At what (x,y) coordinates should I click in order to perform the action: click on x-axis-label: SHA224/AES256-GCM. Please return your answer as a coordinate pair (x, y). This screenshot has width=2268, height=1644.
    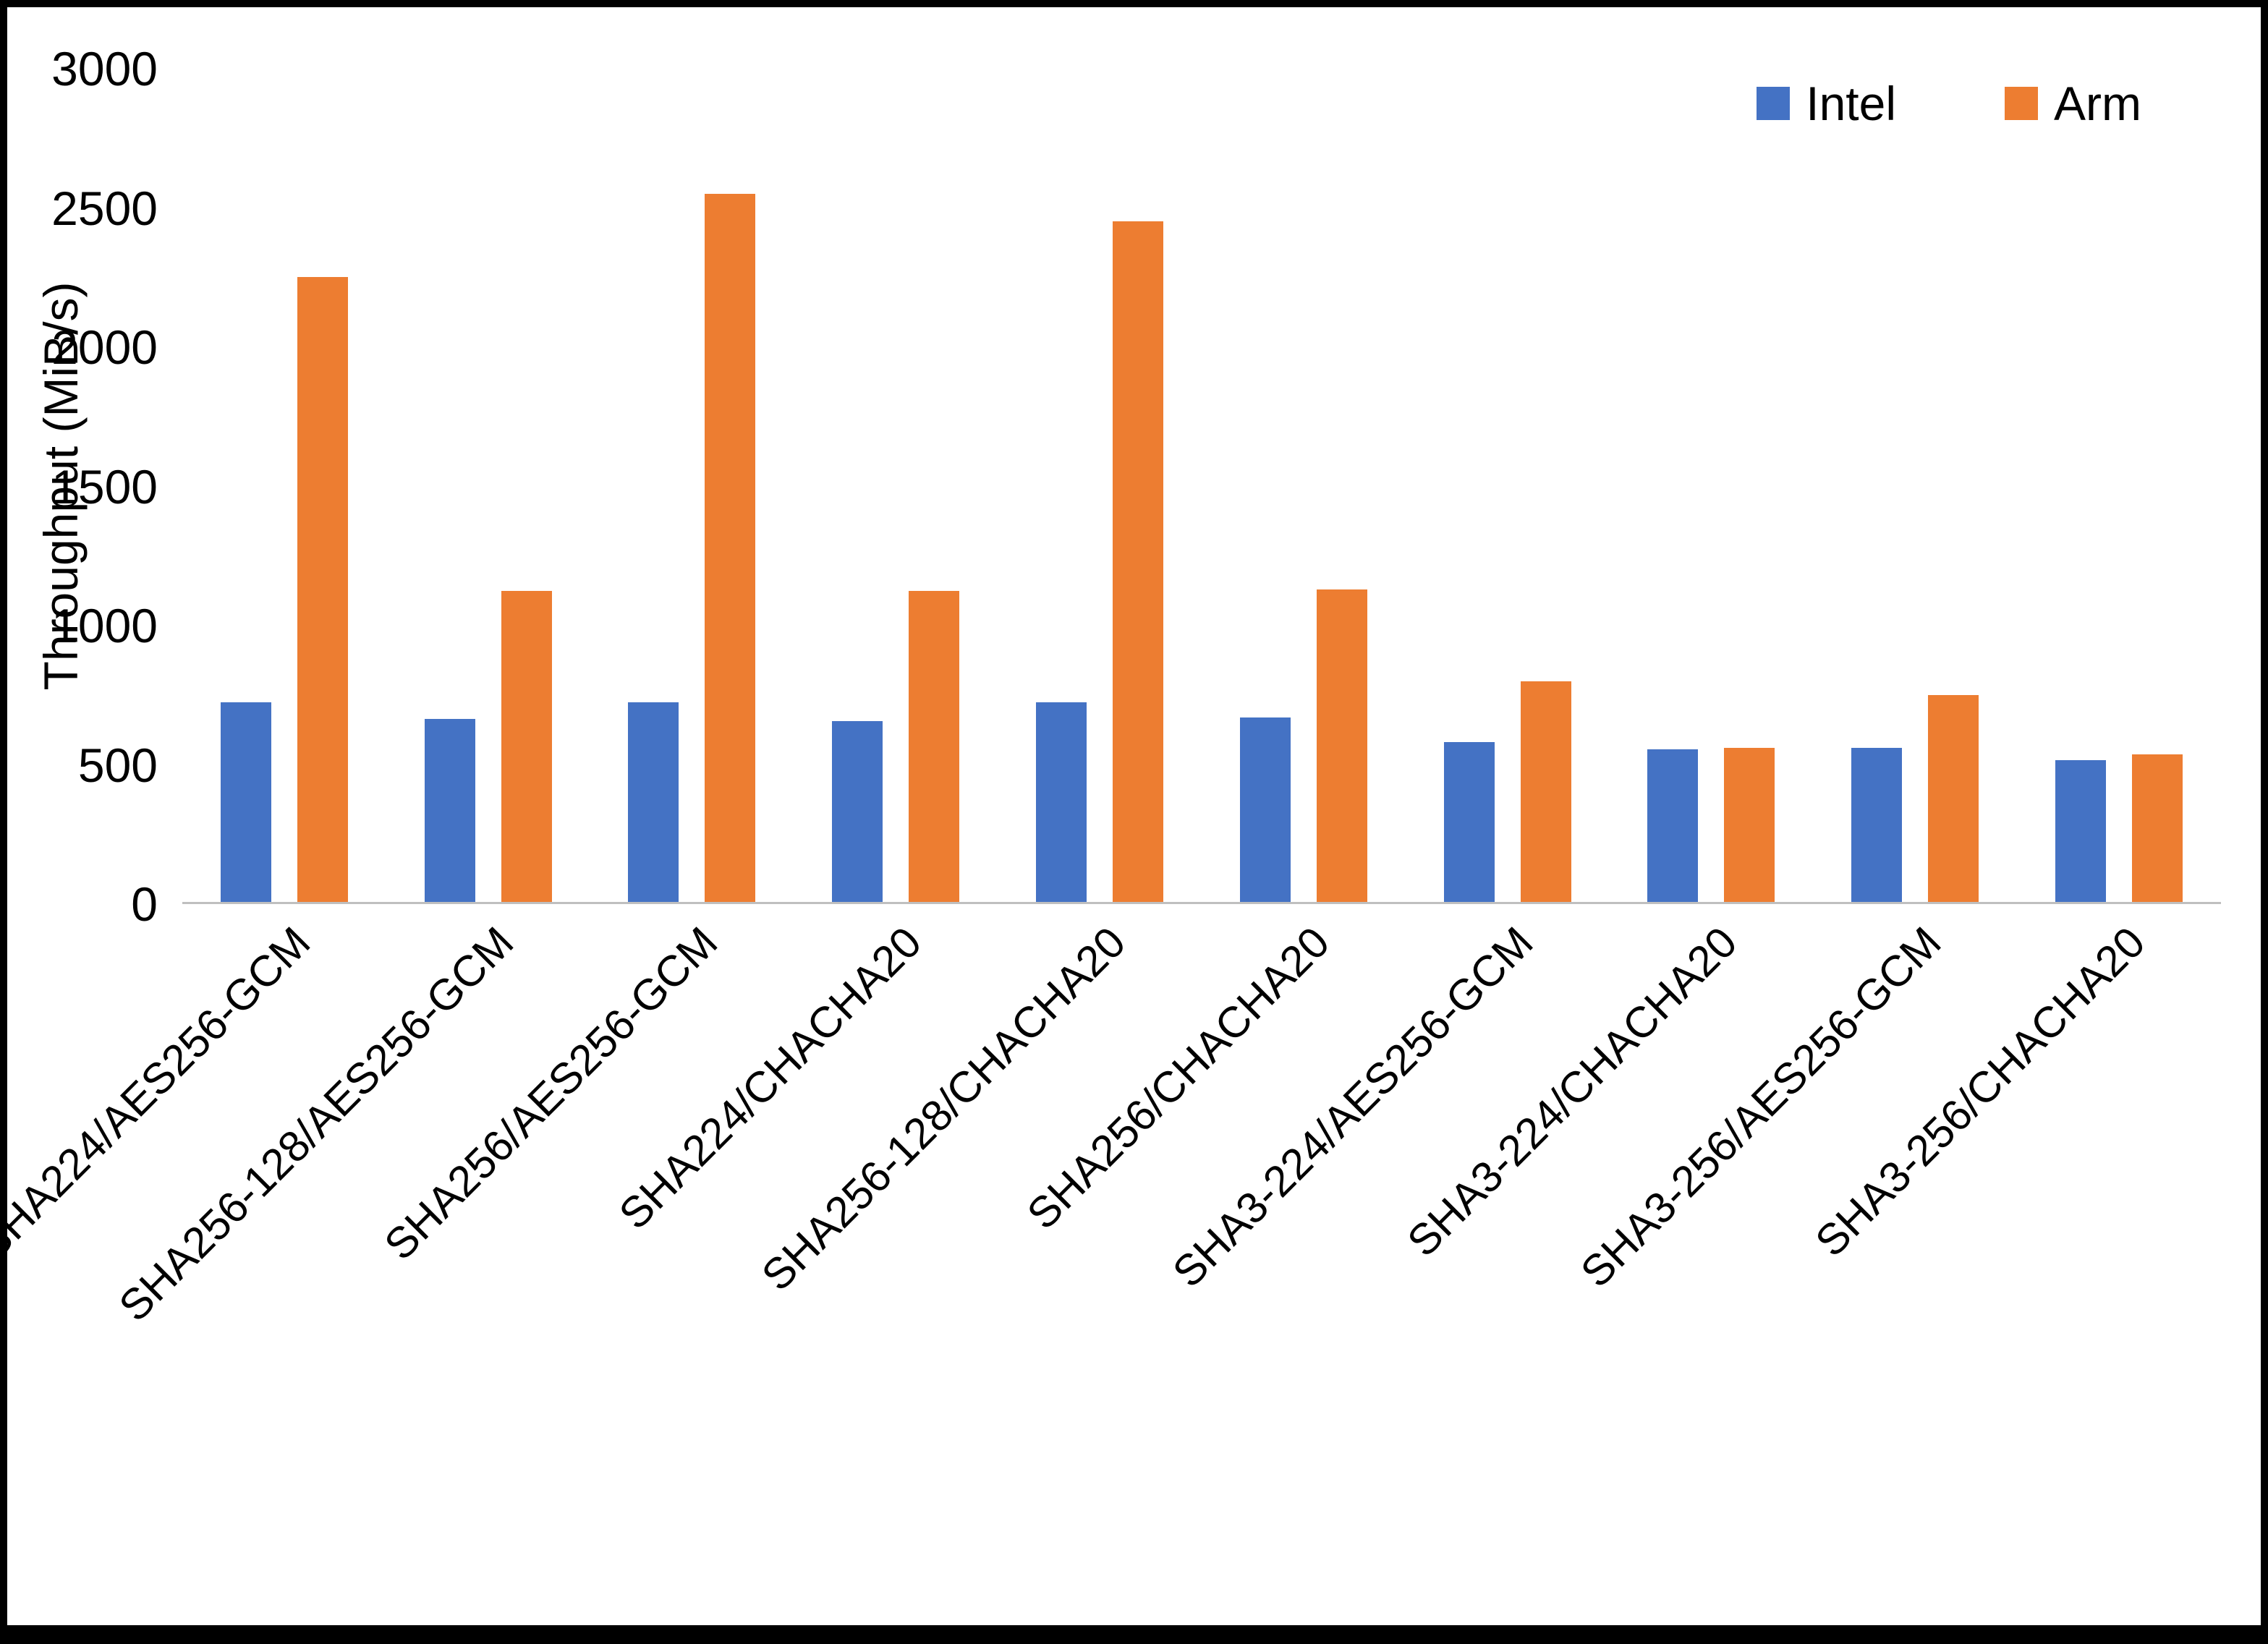
    Looking at the image, I should click on (159, 1093).